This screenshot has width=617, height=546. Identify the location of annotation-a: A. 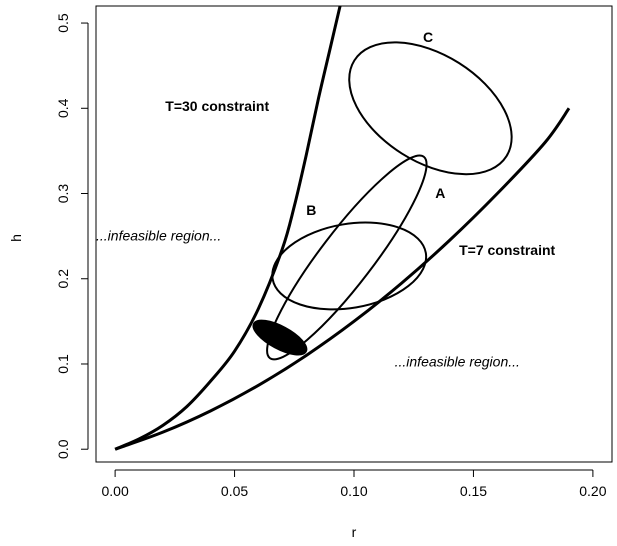
(440, 193).